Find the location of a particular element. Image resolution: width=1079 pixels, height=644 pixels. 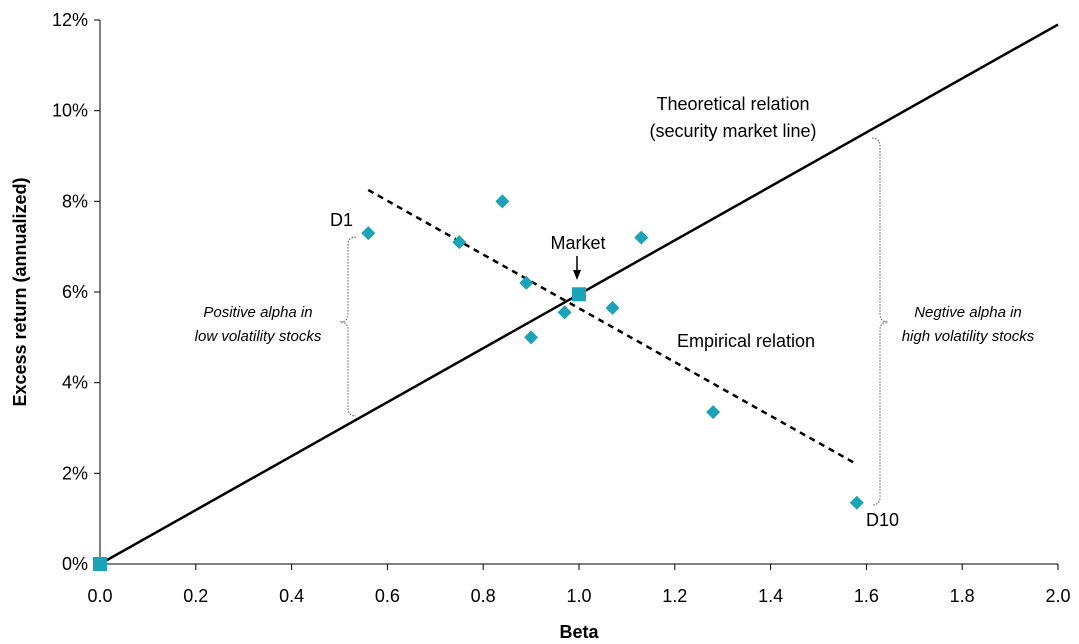

market-arrowhead is located at coordinates (577, 275).